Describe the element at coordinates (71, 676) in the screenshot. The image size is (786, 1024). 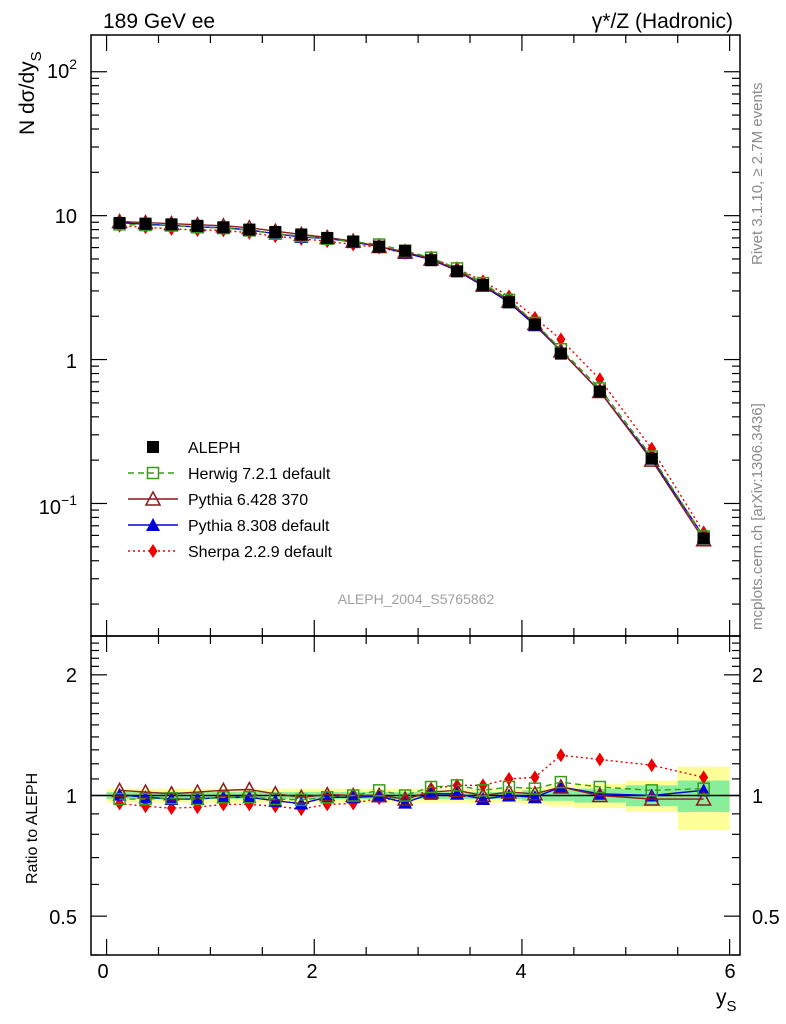
I see `ratio-y-tick-label-2: 2` at that location.